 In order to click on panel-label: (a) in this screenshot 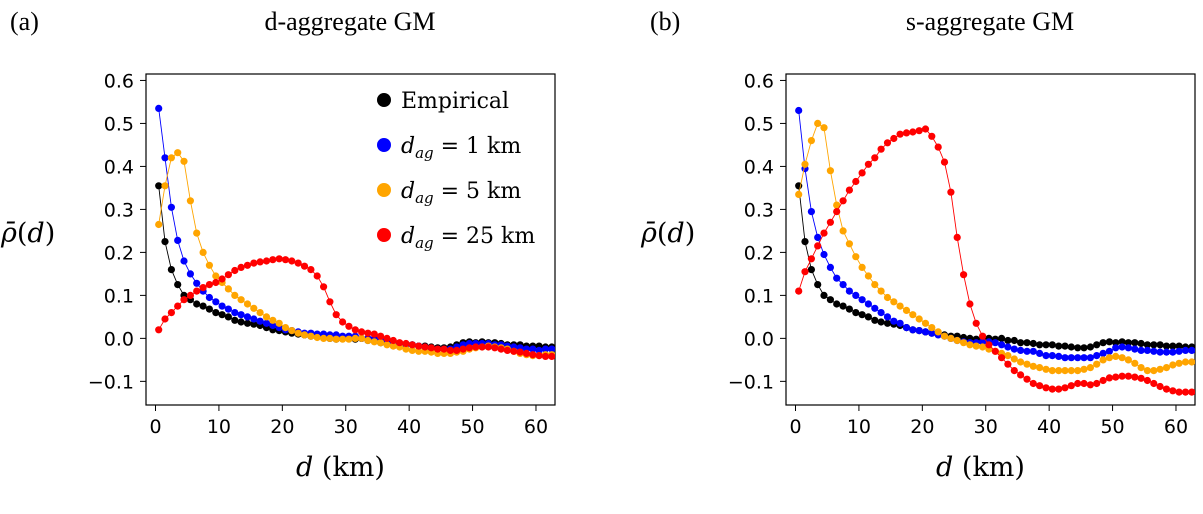, I will do `click(24, 21)`.